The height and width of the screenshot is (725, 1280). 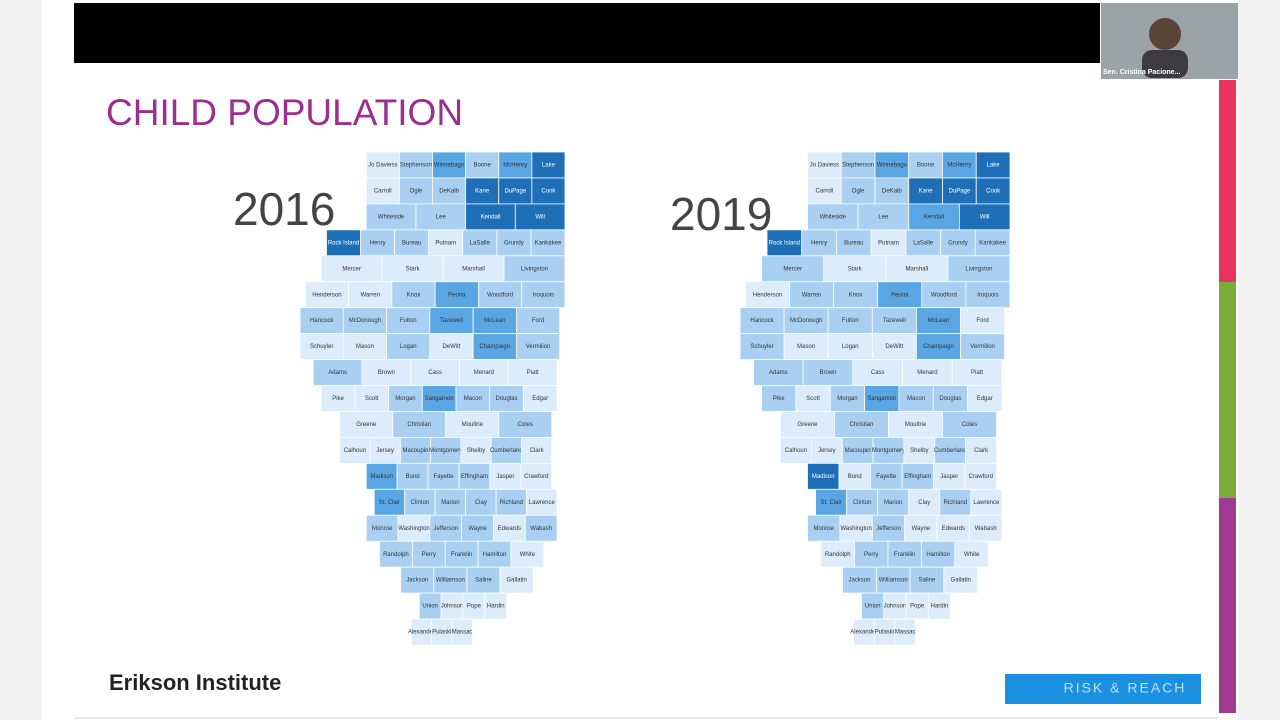 What do you see at coordinates (853, 243) in the screenshot?
I see `county-label: Bureau` at bounding box center [853, 243].